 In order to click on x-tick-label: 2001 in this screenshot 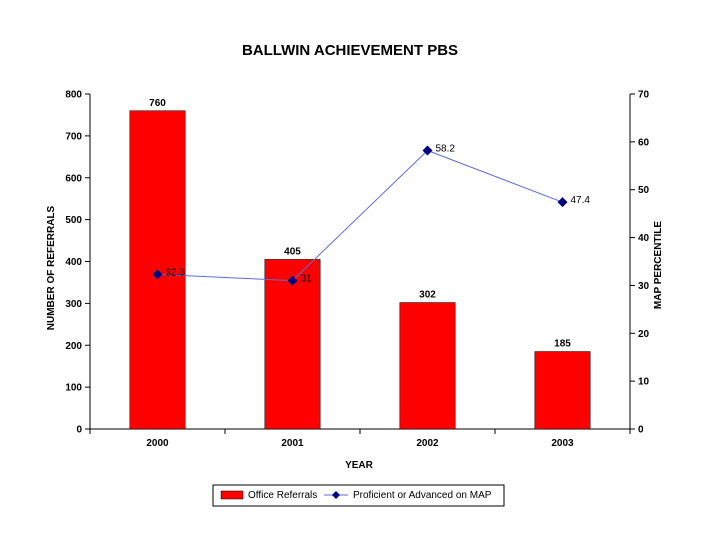, I will do `click(292, 443)`.